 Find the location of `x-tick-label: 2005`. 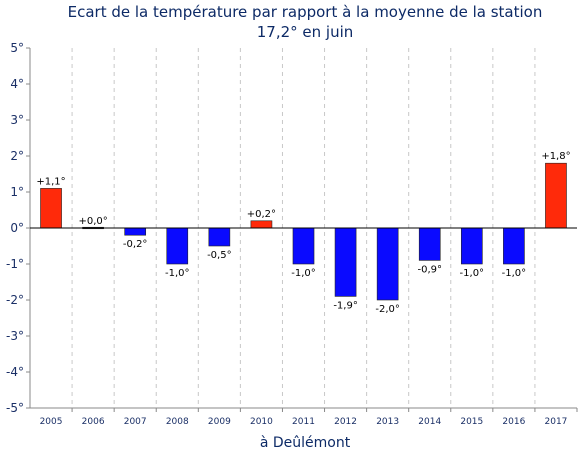

x-tick-label: 2005 is located at coordinates (51, 422).